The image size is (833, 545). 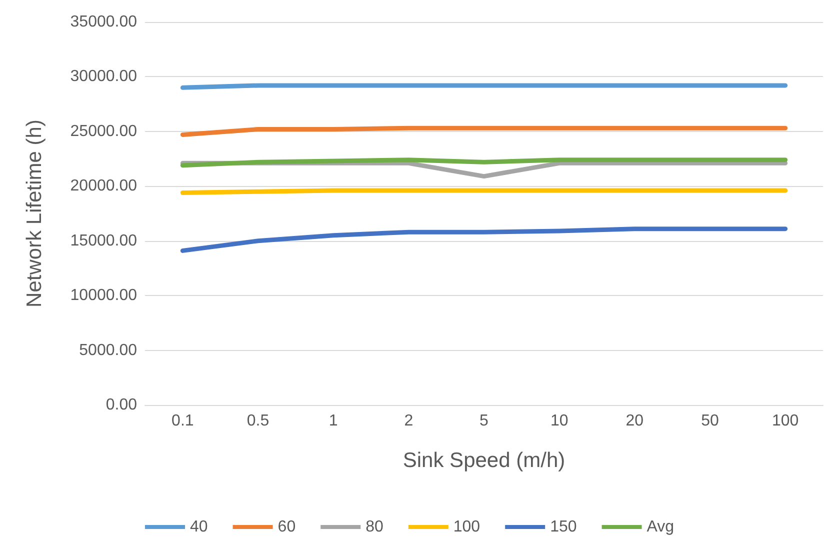 I want to click on x-tick-label: 50, so click(x=710, y=421).